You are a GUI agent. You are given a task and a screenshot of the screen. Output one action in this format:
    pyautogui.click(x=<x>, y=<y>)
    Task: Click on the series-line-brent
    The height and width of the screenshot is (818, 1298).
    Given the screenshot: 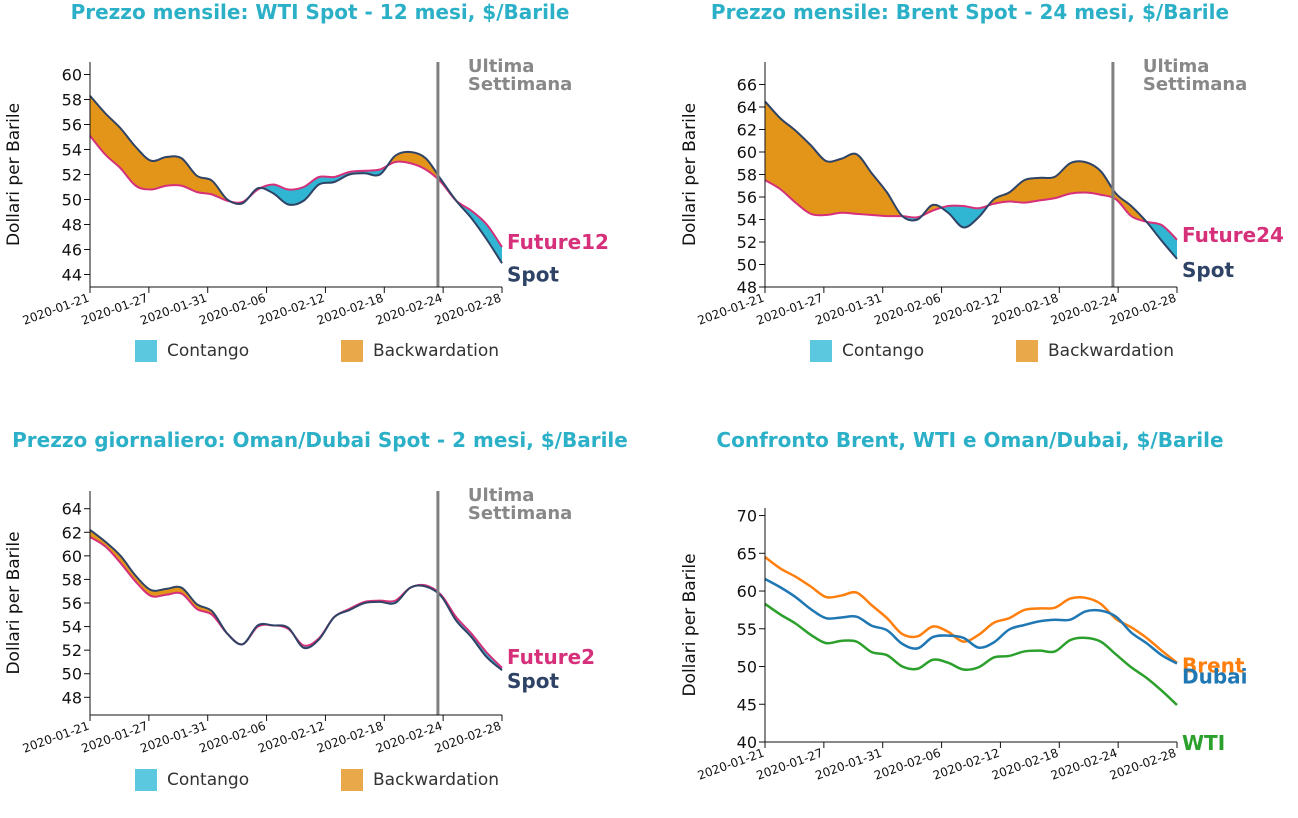 What is the action you would take?
    pyautogui.click(x=971, y=610)
    